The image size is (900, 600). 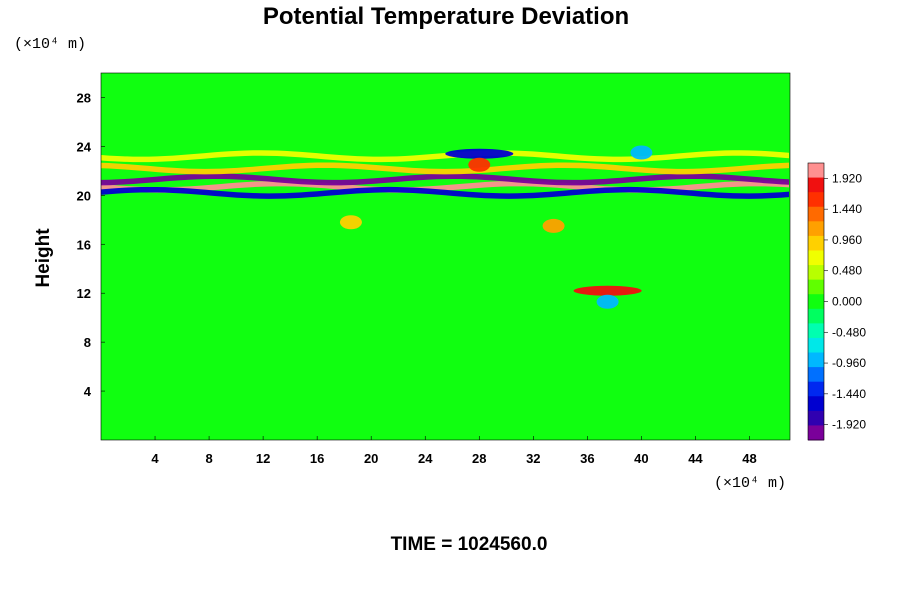 I want to click on x-tick-label: 28, so click(x=479, y=458).